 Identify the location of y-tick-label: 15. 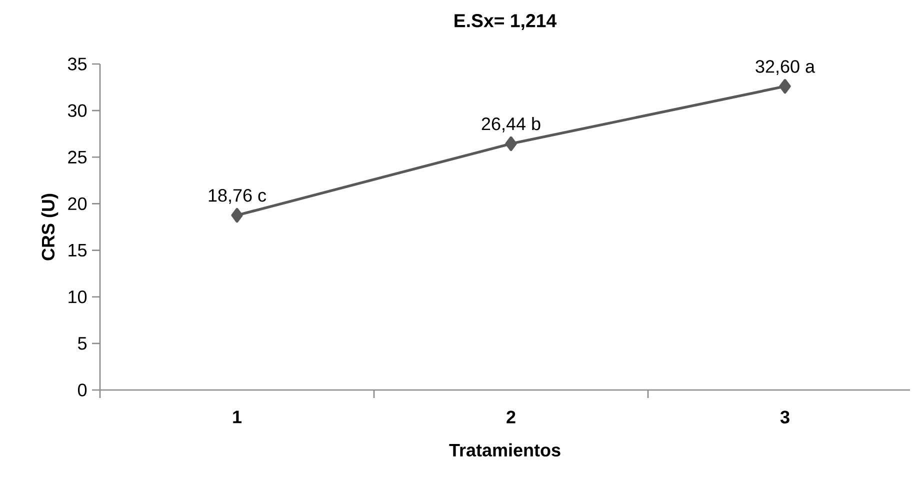
(77, 250).